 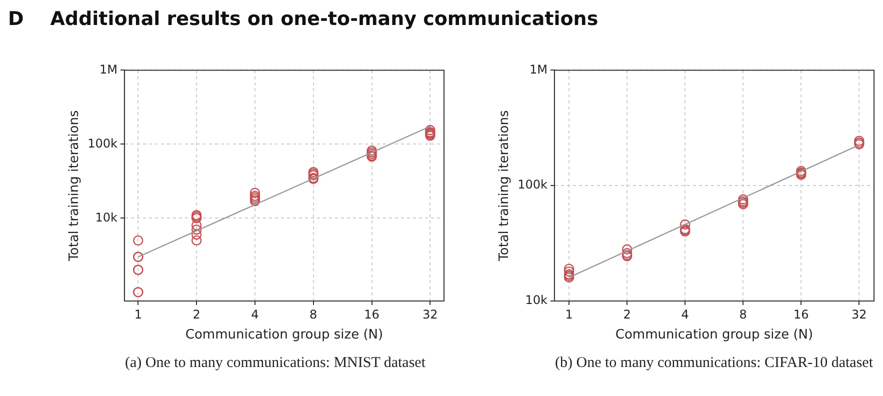 What do you see at coordinates (275, 363) in the screenshot?
I see `text: (a) One to many communications: MNIST dataset` at bounding box center [275, 363].